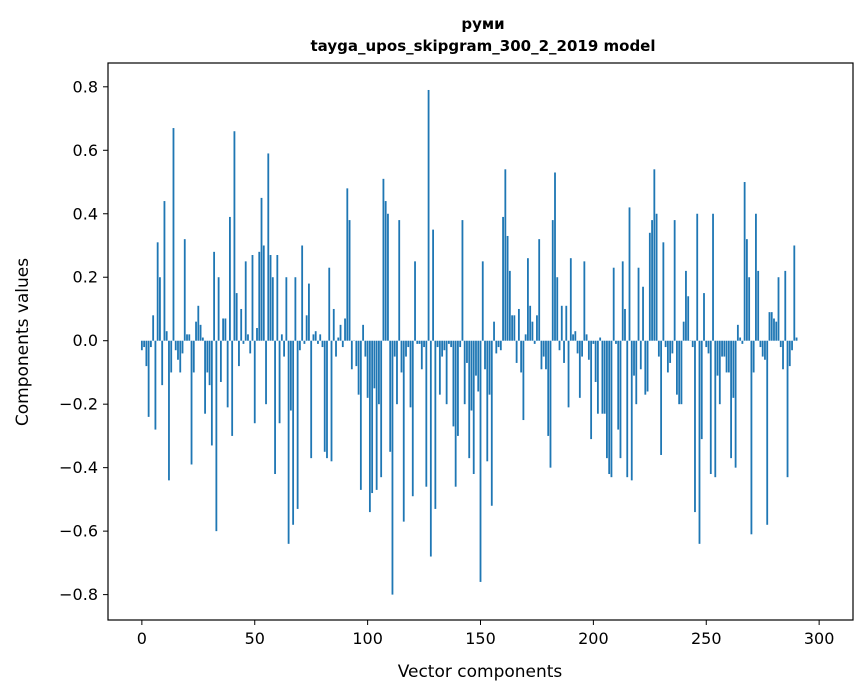 The image size is (867, 696). Describe the element at coordinates (485, 634) in the screenshot. I see `x-axis-ticks: 0 50 100 150 200 250 300` at that location.